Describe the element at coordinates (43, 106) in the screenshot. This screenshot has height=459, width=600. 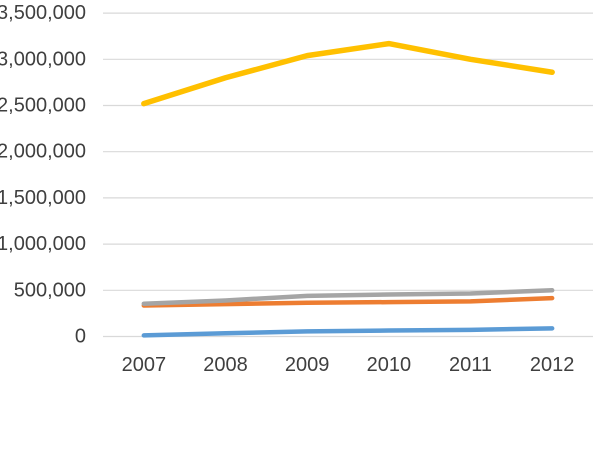
I see `y-tick-label: 2,500,000` at that location.